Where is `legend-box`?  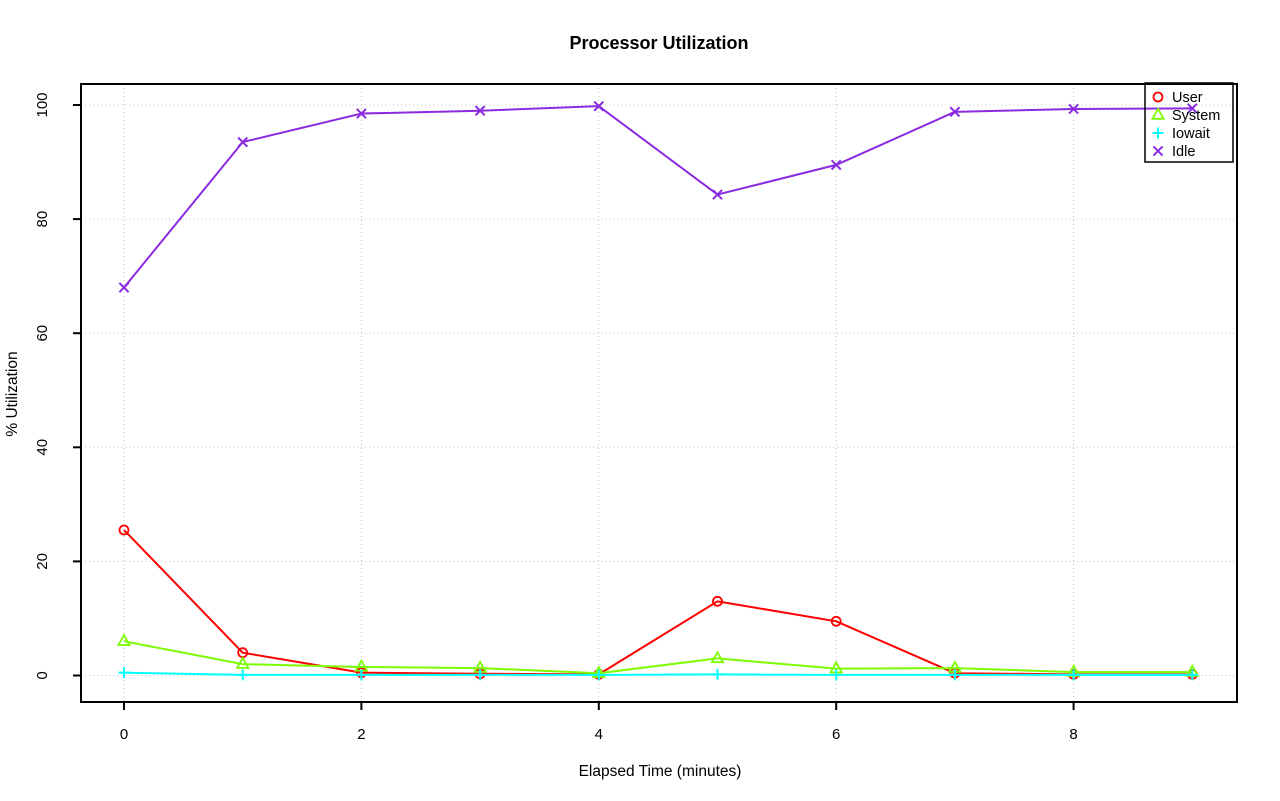
legend-box is located at coordinates (1189, 122).